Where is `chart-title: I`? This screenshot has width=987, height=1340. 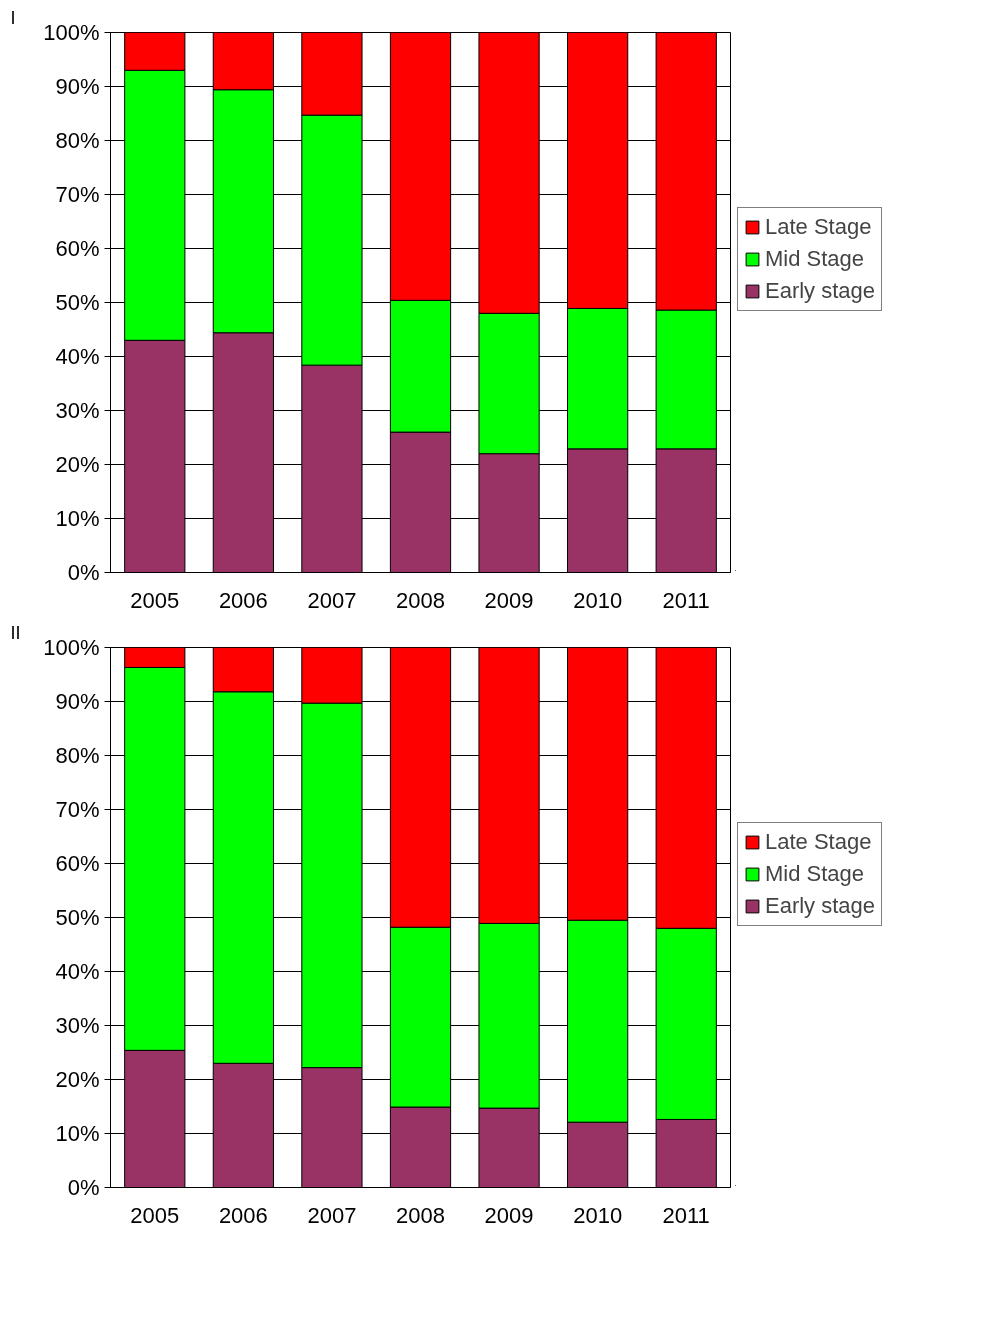
chart-title: I is located at coordinates (13, 17).